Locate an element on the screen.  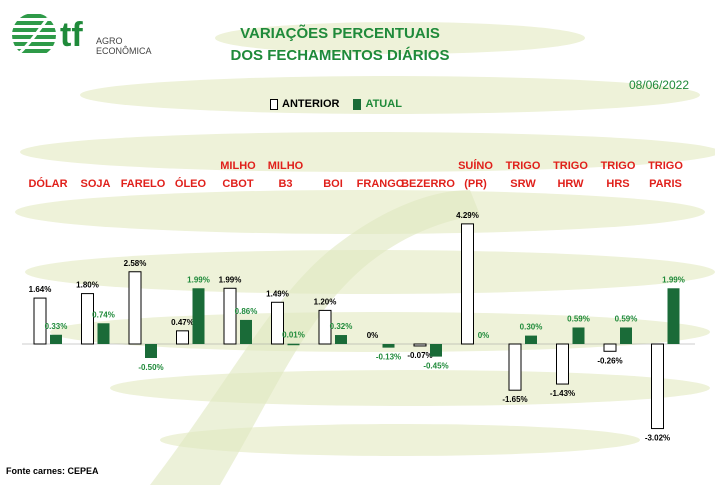
data-label-anterior-trigo-srw: -1.65% is located at coordinates (514, 399).